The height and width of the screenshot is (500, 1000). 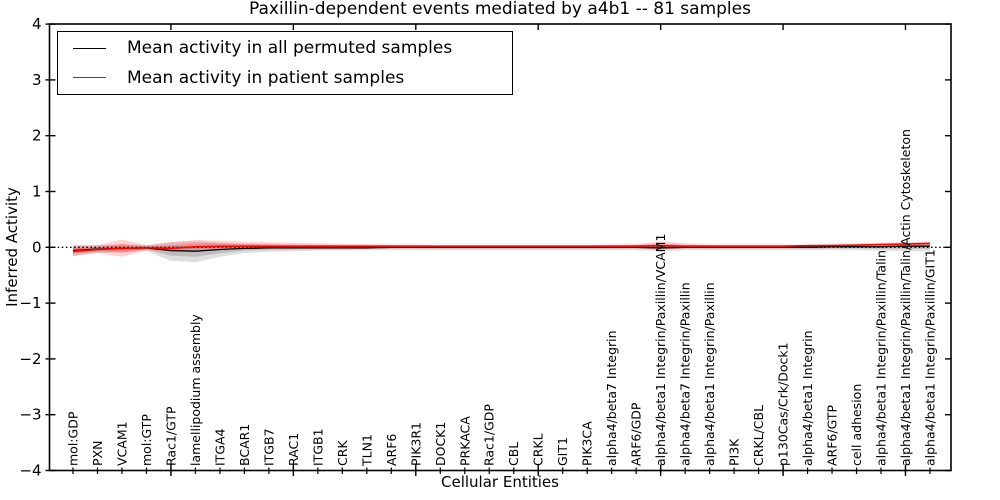 I want to click on y-tick-label: 0, so click(x=37, y=247).